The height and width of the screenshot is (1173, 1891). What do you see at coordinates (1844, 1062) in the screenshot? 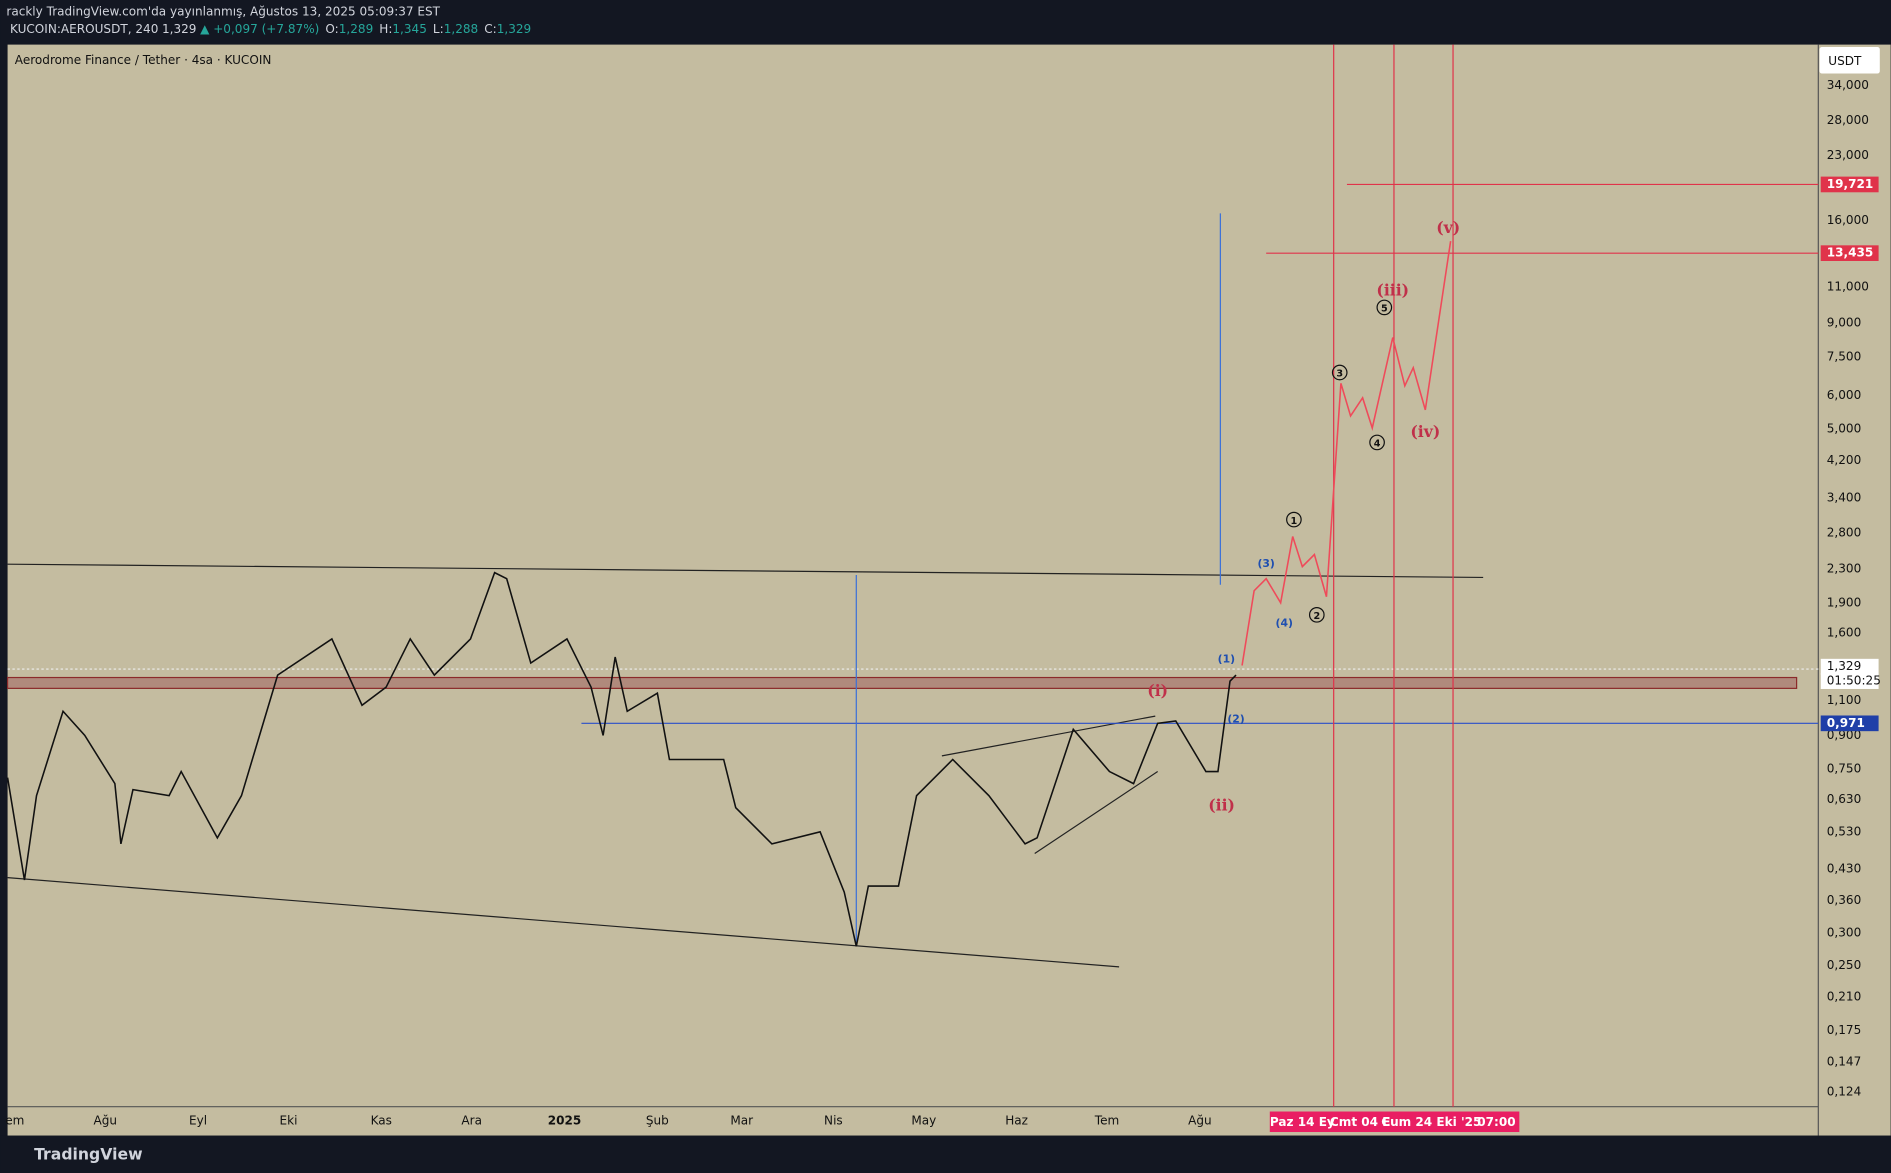
I see `price-label: 0,147` at bounding box center [1844, 1062].